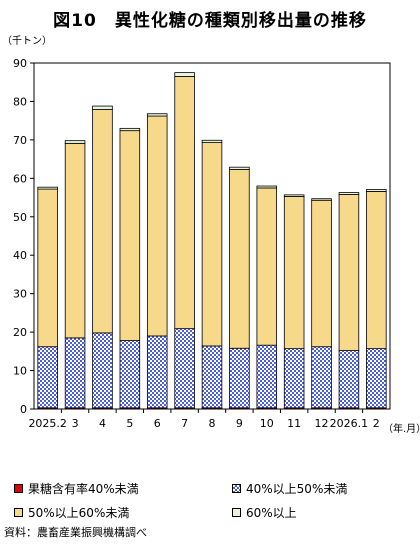  Describe the element at coordinates (18, 512) in the screenshot. I see `legend-swatch-50to60` at that location.